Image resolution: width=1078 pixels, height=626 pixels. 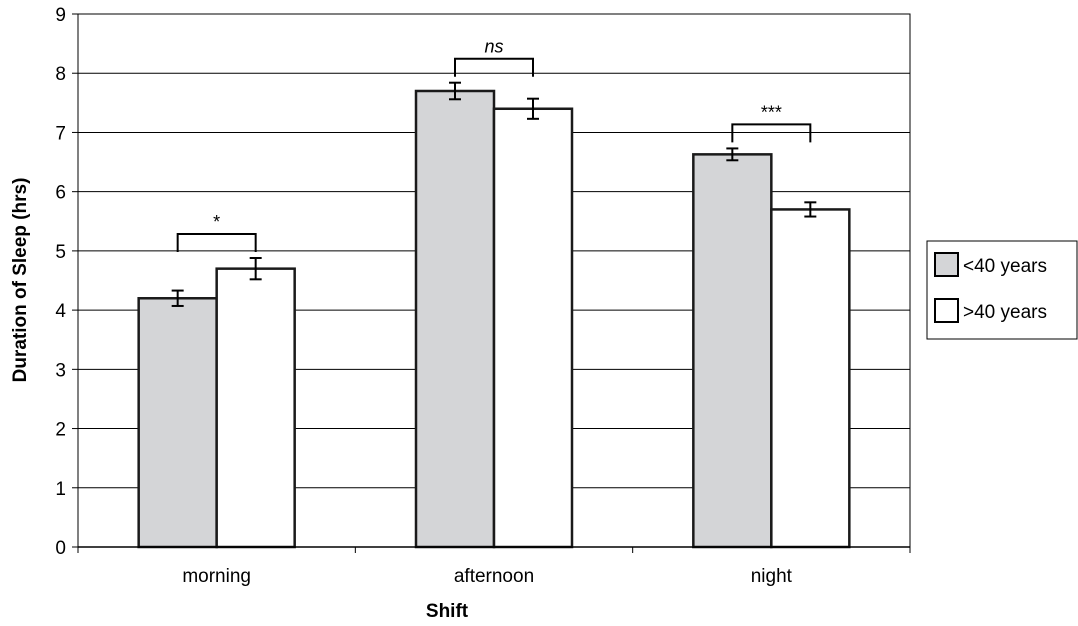 What do you see at coordinates (60, 193) in the screenshot?
I see `y-tick-label: 6` at bounding box center [60, 193].